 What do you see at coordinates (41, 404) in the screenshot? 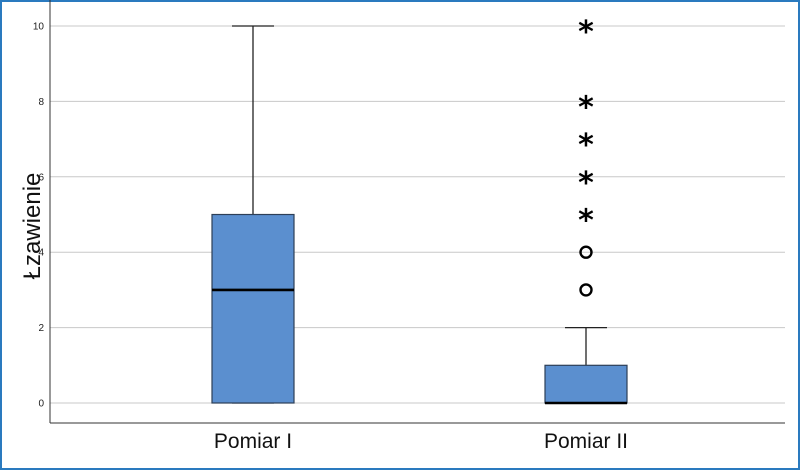
I see `y-tick-label: 0` at bounding box center [41, 404].